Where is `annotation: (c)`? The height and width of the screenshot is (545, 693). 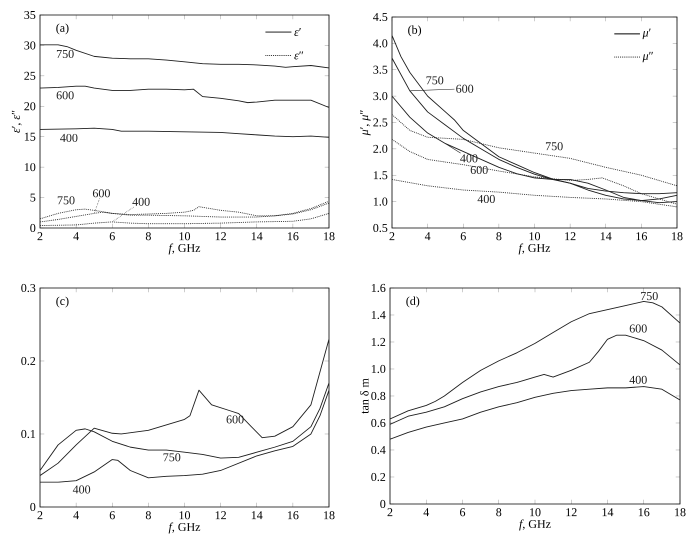
annotation: (c) is located at coordinates (62, 302).